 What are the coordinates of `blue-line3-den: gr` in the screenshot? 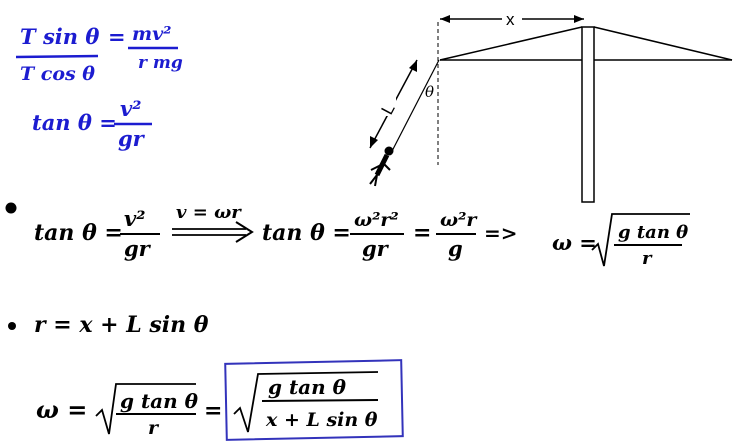 It's located at (132, 138).